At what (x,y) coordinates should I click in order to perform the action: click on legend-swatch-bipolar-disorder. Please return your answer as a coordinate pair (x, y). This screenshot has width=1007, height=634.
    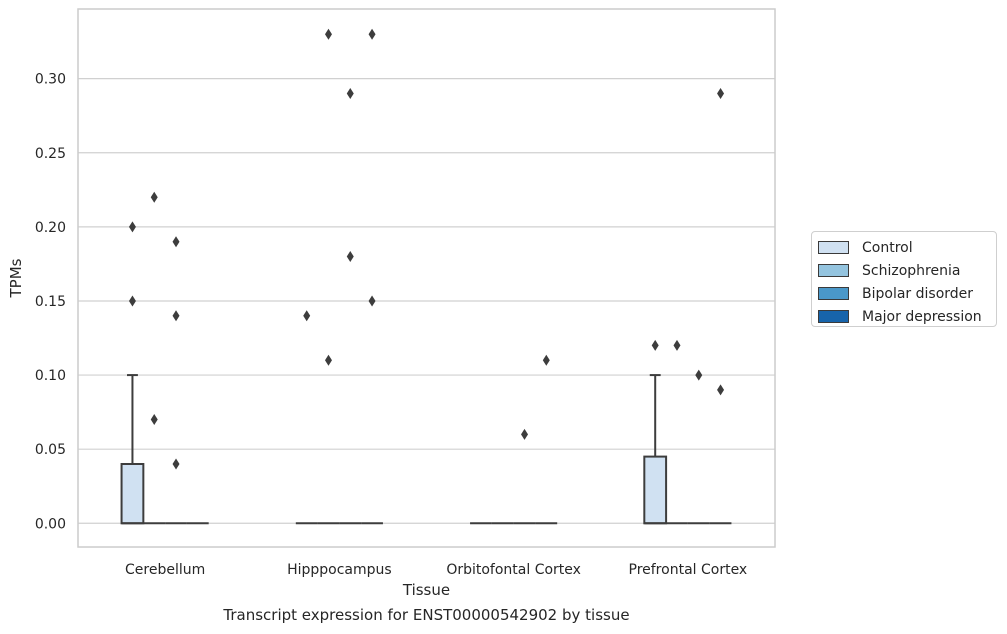
    Looking at the image, I should click on (833, 293).